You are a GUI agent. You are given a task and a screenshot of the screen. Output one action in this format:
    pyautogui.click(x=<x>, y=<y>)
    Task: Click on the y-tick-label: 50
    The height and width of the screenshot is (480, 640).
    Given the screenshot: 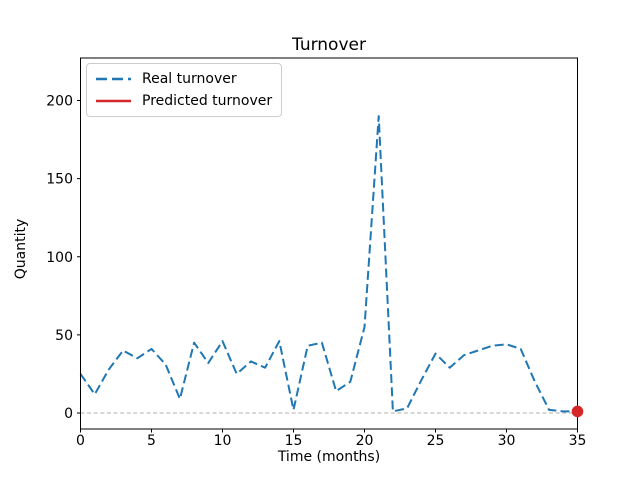 What is the action you would take?
    pyautogui.click(x=64, y=336)
    